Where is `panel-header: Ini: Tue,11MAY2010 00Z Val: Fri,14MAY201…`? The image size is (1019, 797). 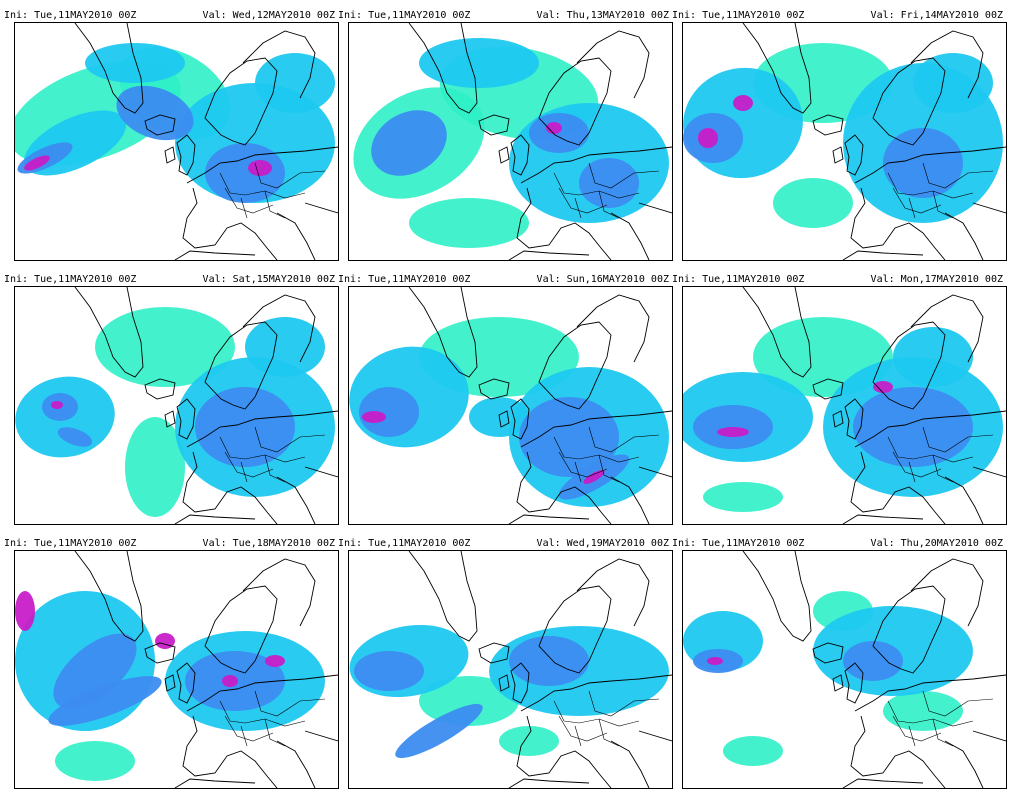 panel-header: Ini: Tue,11MAY2010 00Z Val: Fri,14MAY201… is located at coordinates (838, 10).